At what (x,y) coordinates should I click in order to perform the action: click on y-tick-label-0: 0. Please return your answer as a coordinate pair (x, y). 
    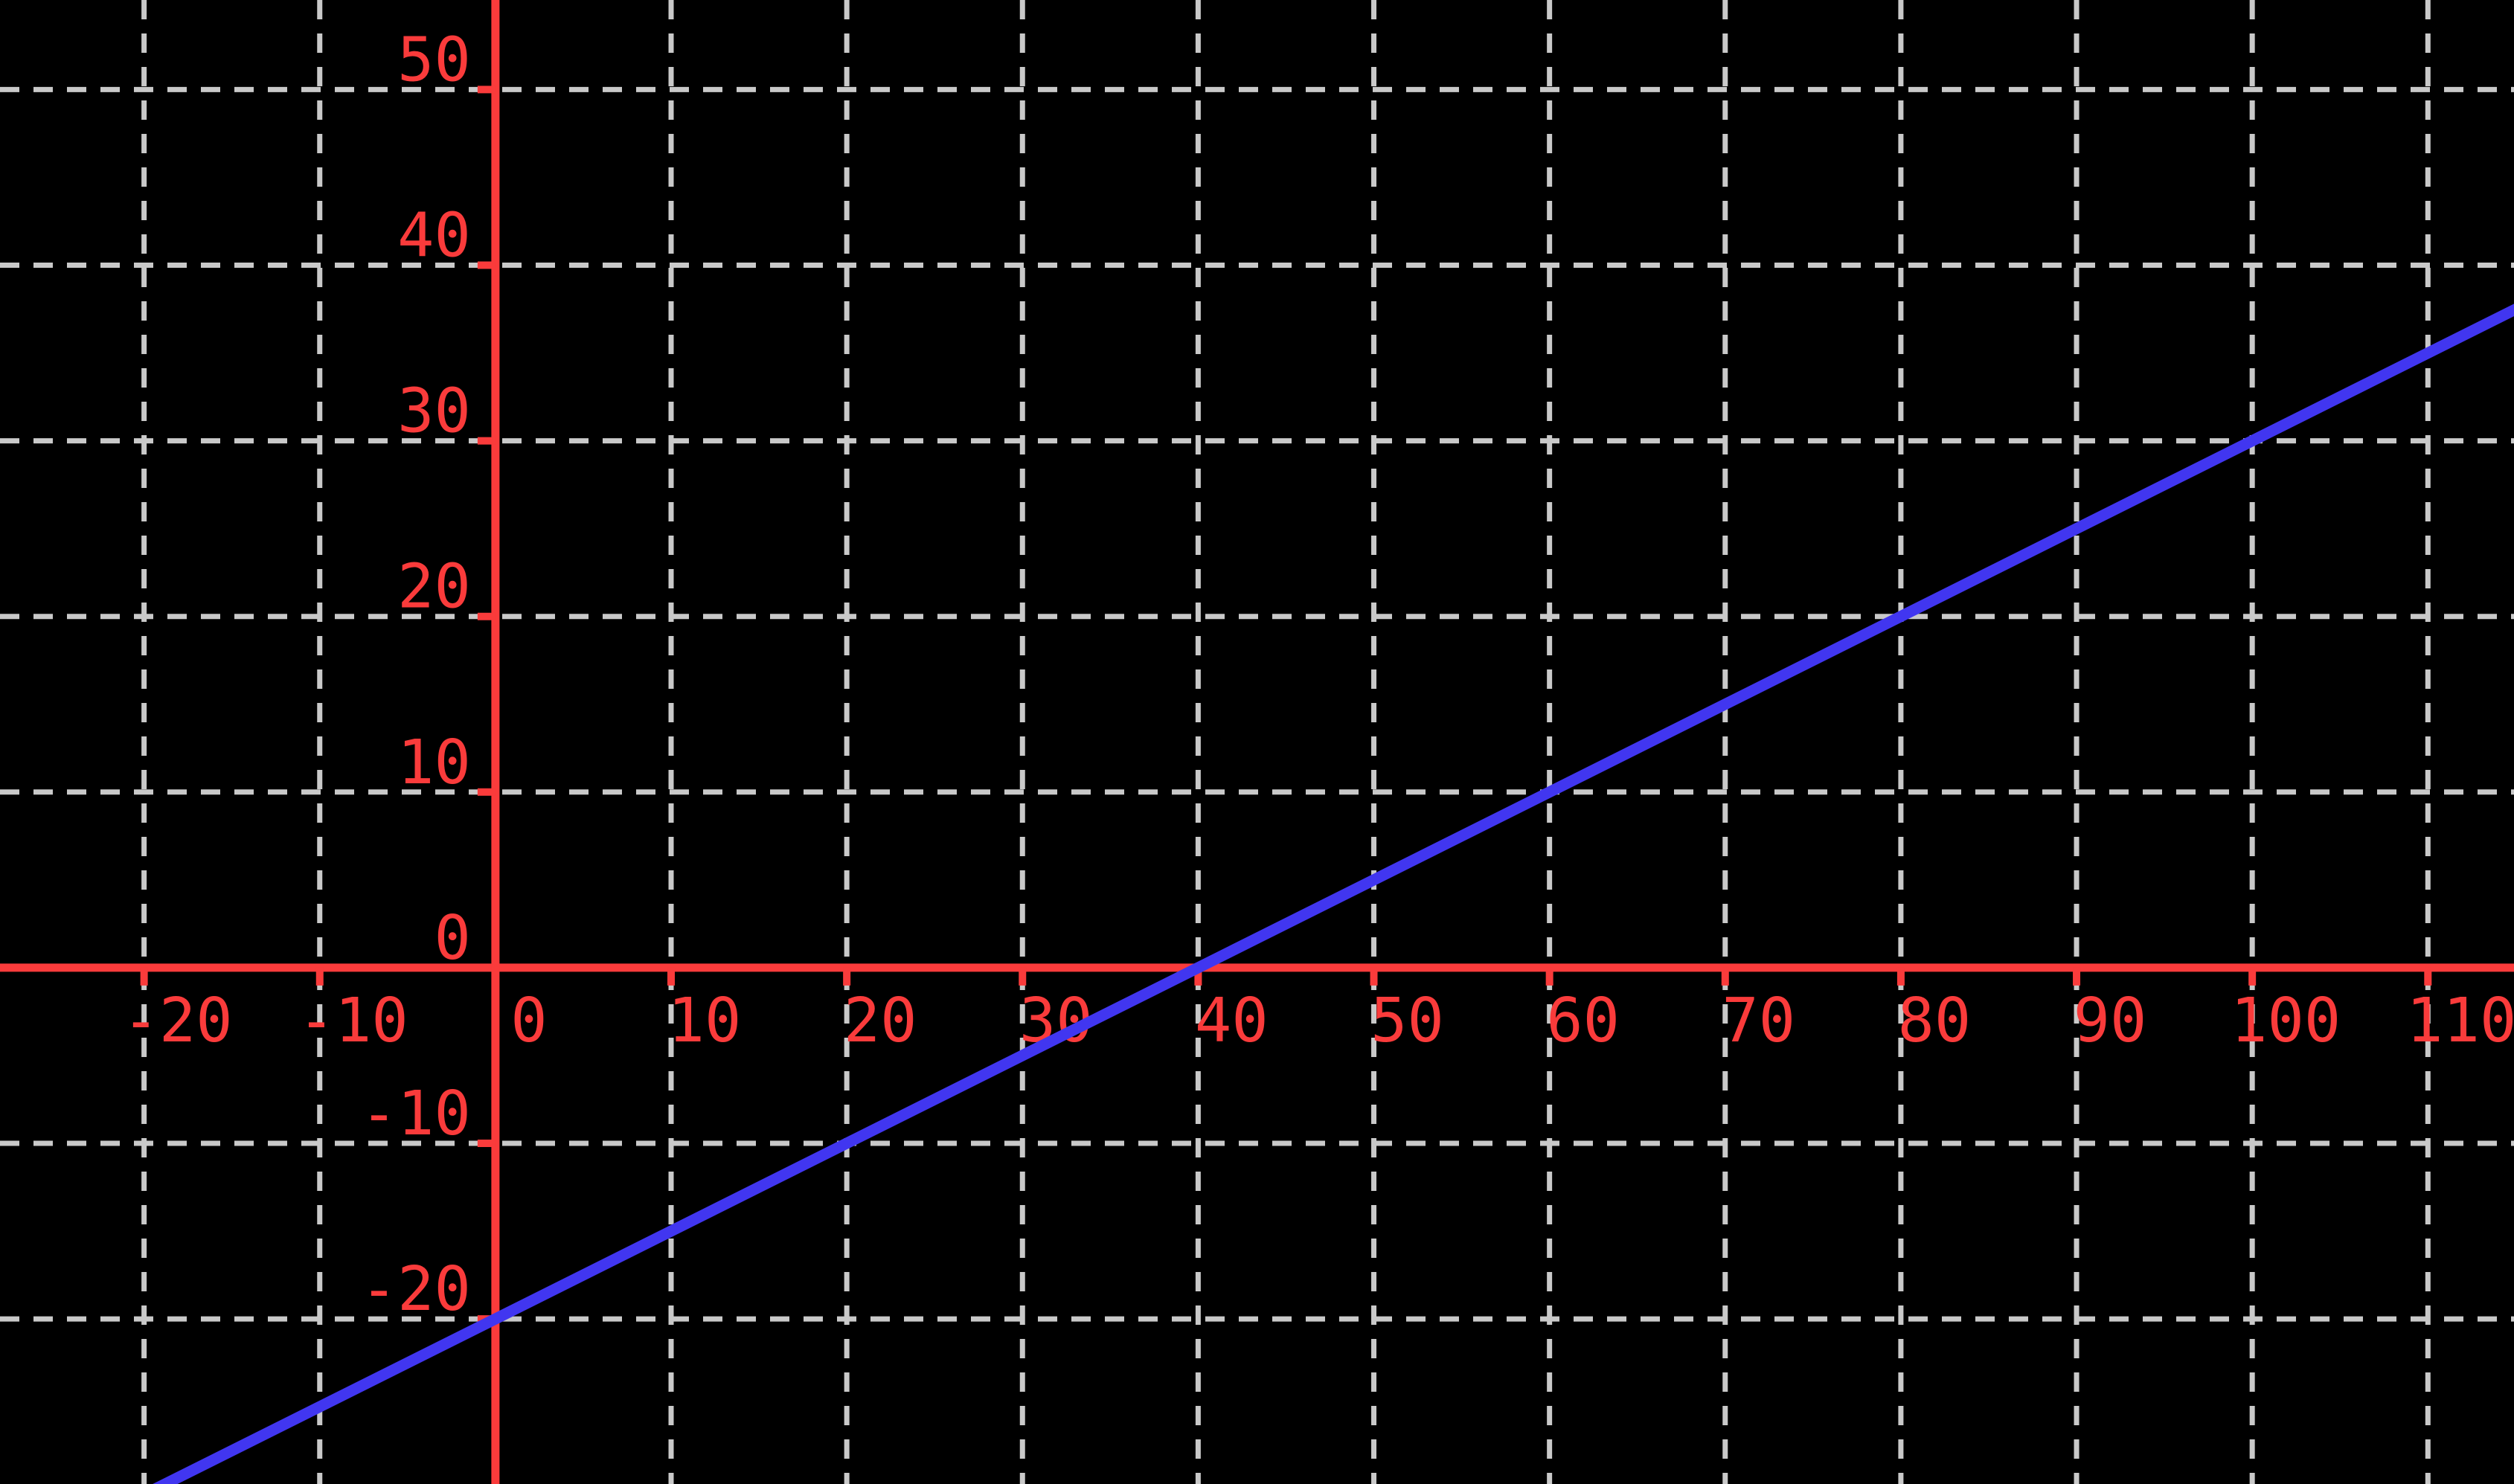
    Looking at the image, I should click on (453, 938).